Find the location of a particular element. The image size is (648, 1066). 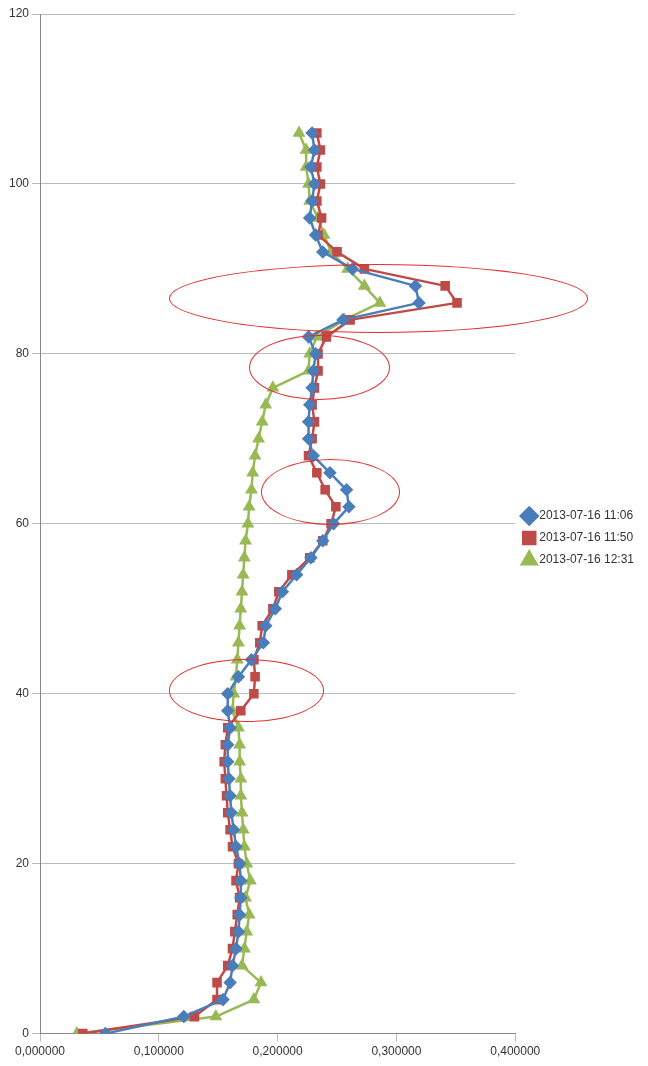

x-tick-label: 0,300000 is located at coordinates (396, 1051).